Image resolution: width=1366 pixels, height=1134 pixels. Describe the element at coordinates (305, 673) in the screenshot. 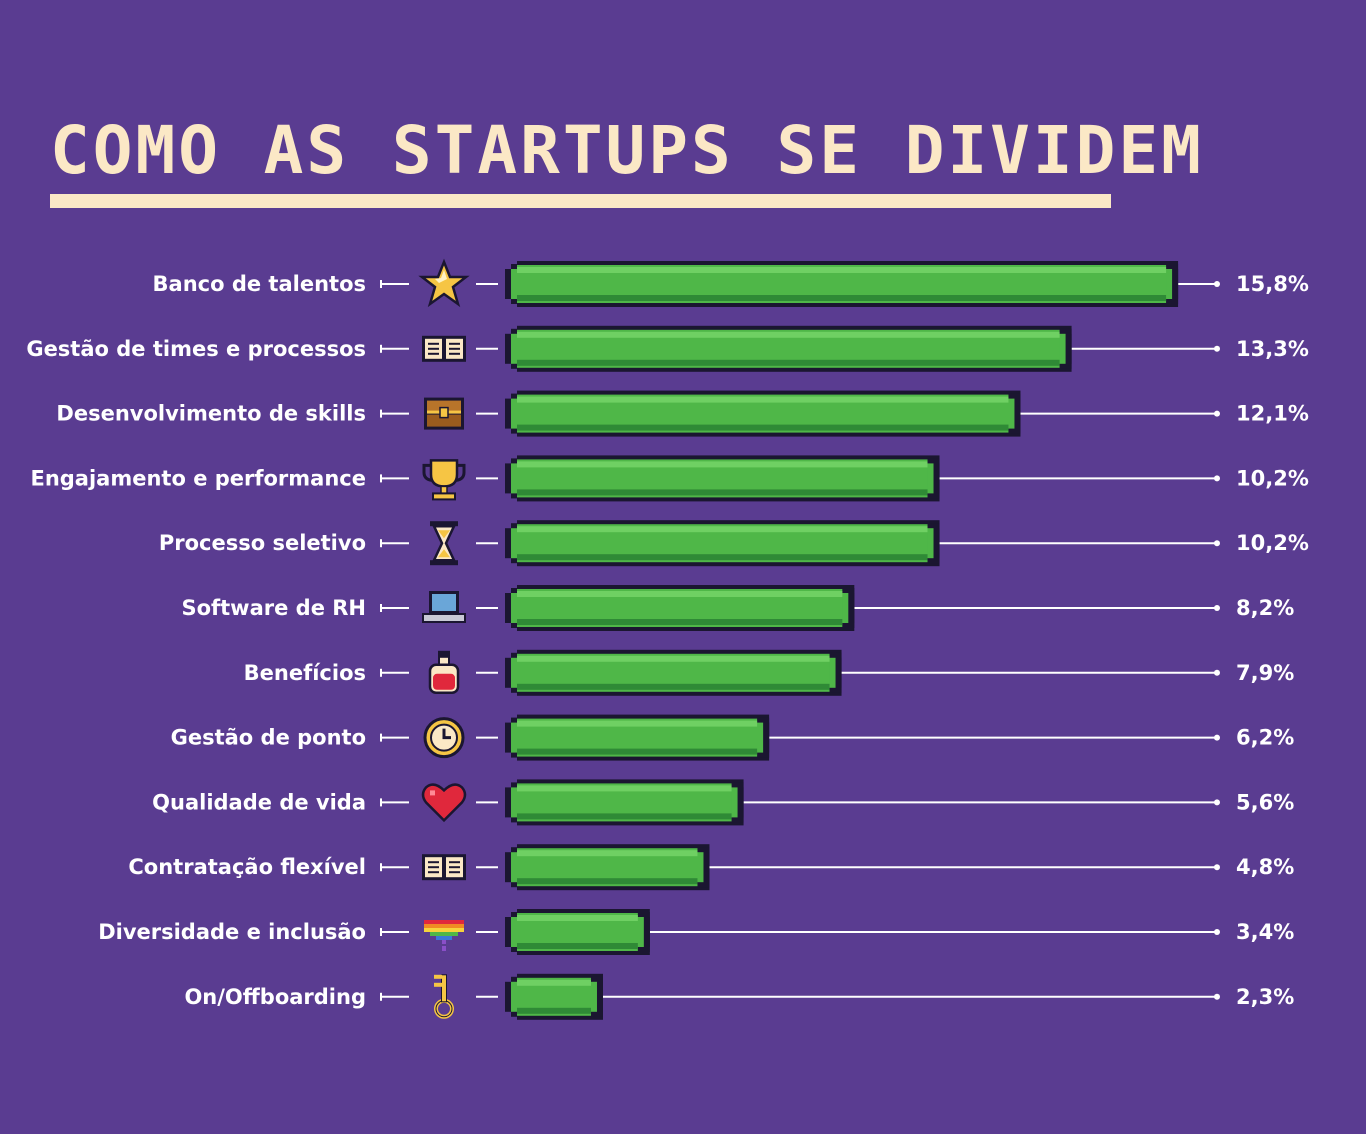

I see `category-label: Benefícios` at that location.